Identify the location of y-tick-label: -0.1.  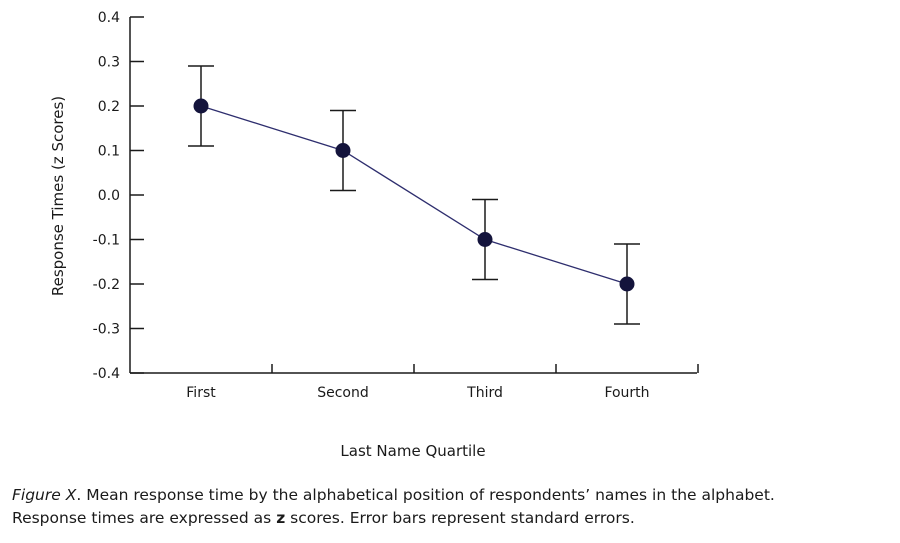
(106, 241).